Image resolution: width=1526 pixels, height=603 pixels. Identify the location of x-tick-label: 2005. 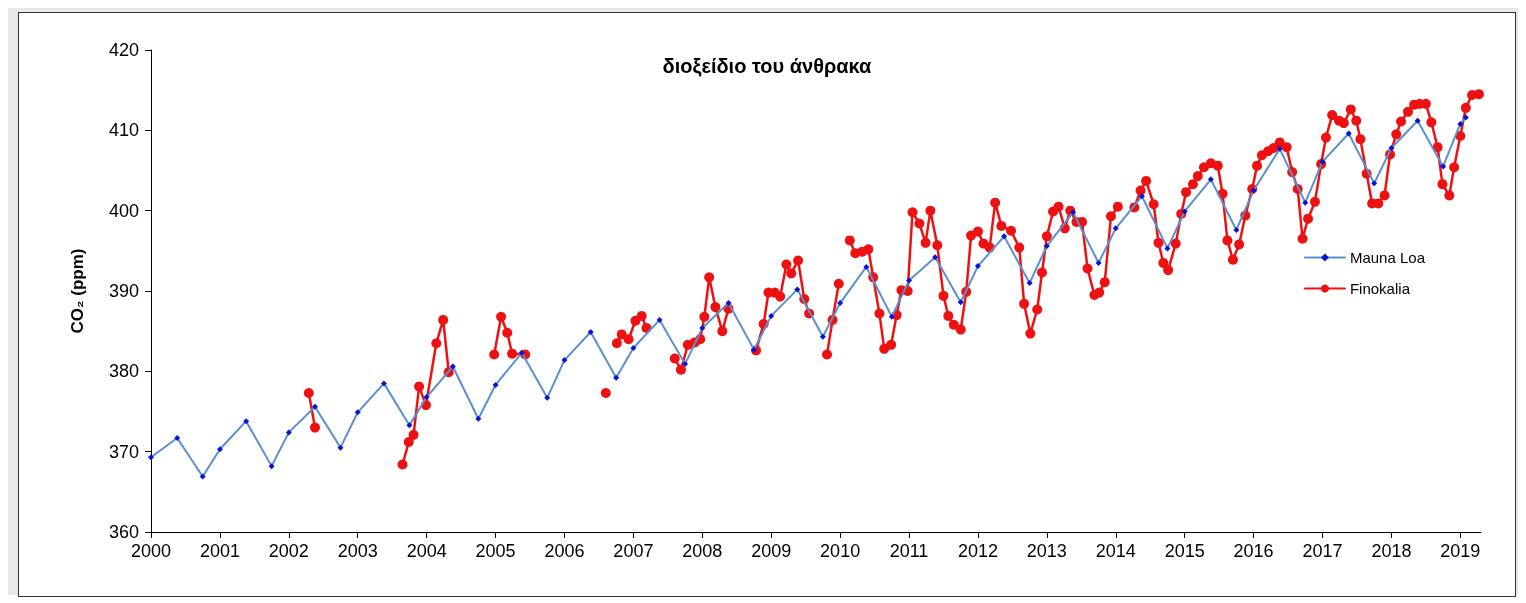
(495, 551).